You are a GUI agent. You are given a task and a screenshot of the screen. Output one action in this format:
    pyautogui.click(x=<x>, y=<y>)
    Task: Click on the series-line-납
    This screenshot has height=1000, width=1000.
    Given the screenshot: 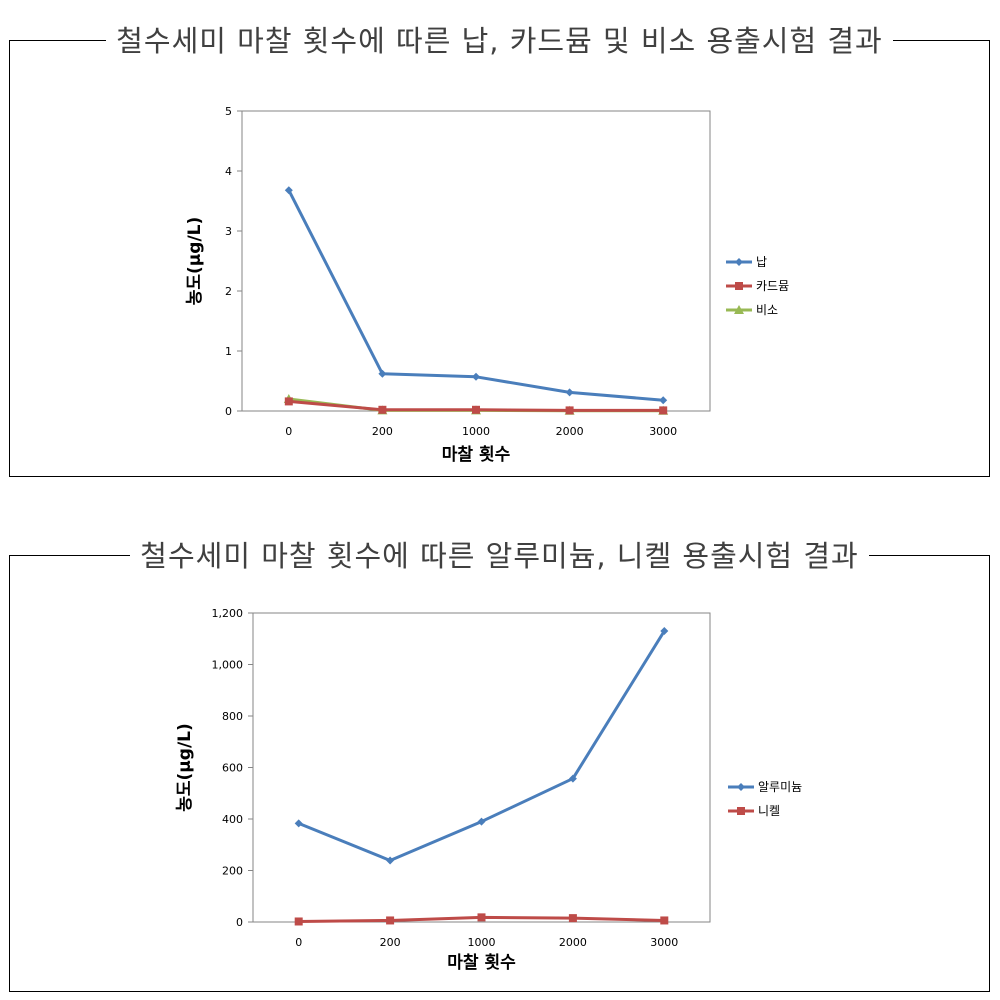 What is the action you would take?
    pyautogui.click(x=475, y=295)
    